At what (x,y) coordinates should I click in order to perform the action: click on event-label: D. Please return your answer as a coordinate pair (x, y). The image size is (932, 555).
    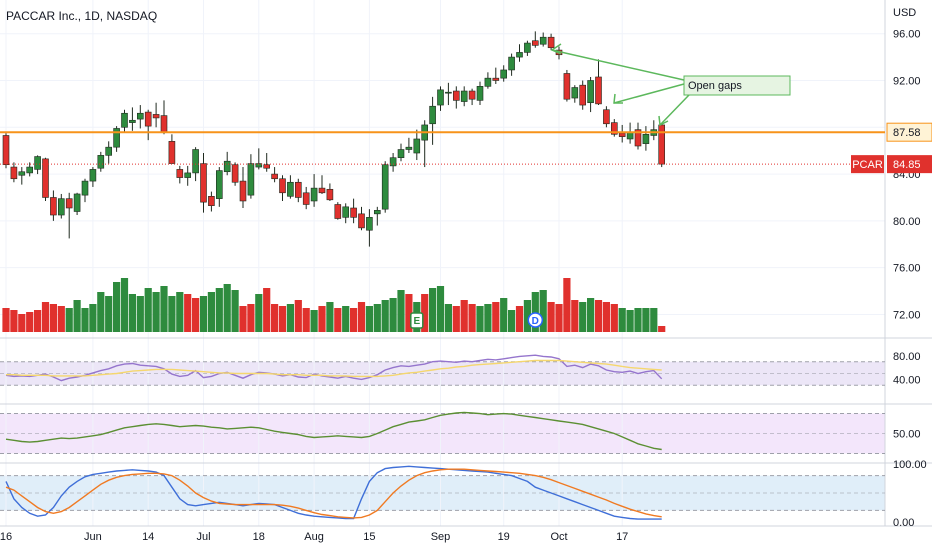
    Looking at the image, I should click on (535, 321).